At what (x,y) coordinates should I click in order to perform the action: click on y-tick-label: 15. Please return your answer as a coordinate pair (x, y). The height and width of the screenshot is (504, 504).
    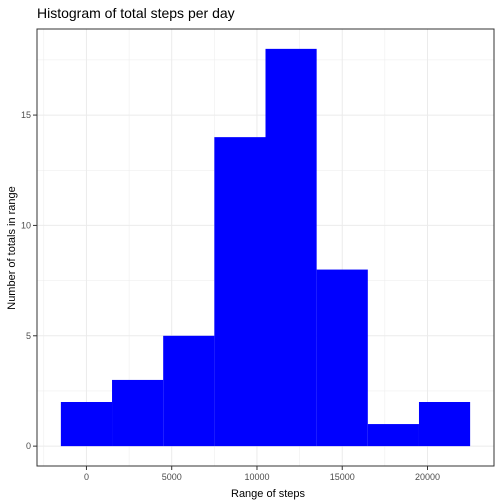
    Looking at the image, I should click on (26, 115).